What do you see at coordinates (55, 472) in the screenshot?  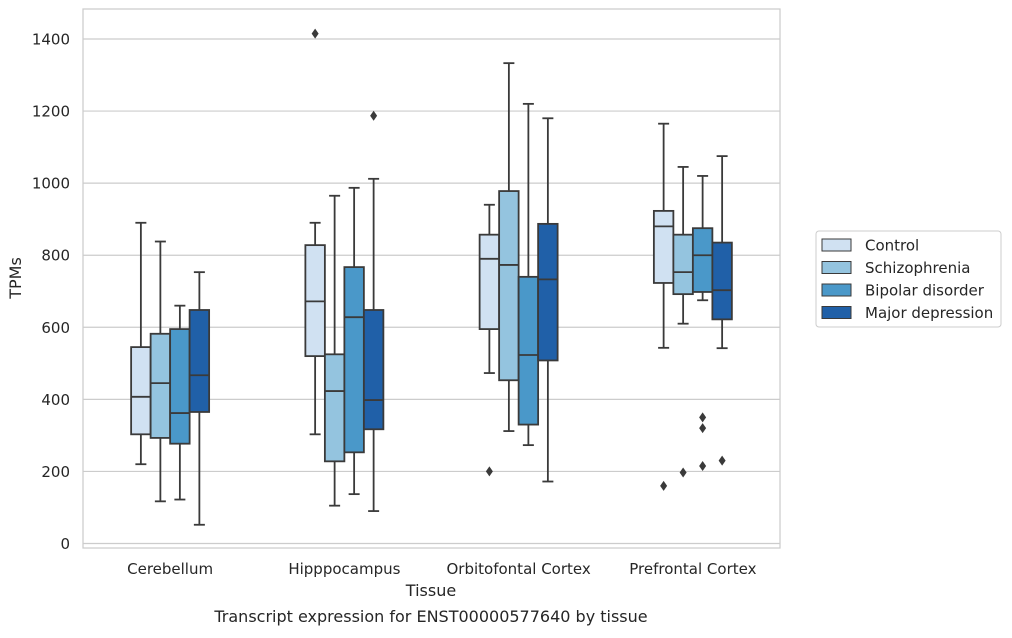 I see `y-tick-label: 200` at bounding box center [55, 472].